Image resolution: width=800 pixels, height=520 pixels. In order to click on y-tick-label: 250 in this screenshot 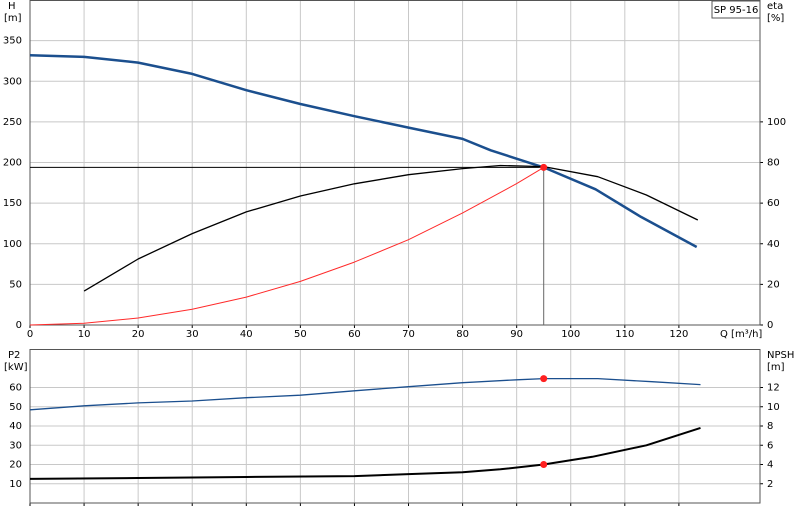, I will do `click(12, 122)`.